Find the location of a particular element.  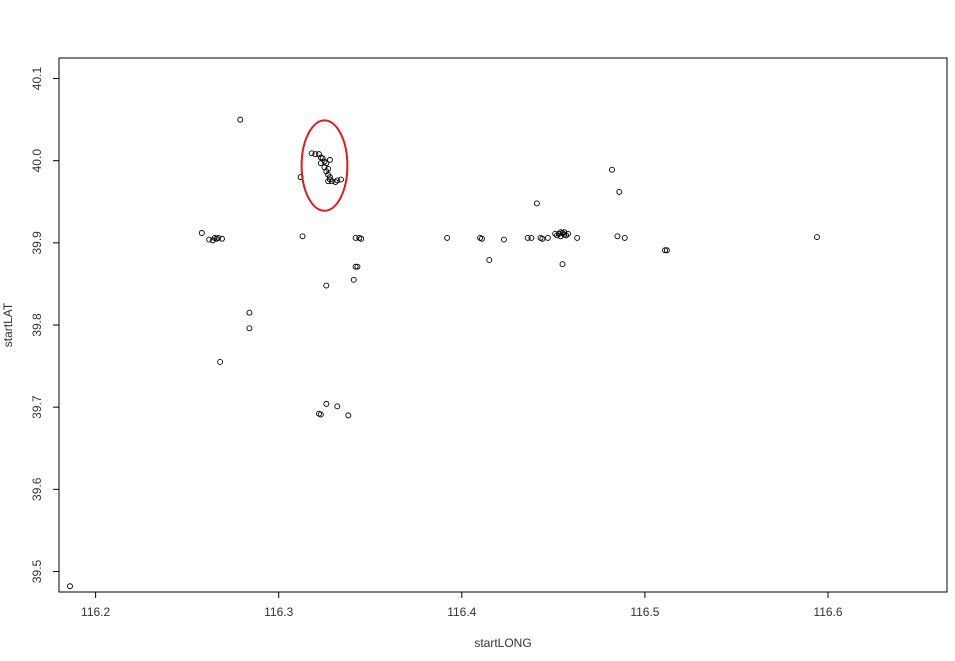

y-tick-label: 39.5 is located at coordinates (37, 571).